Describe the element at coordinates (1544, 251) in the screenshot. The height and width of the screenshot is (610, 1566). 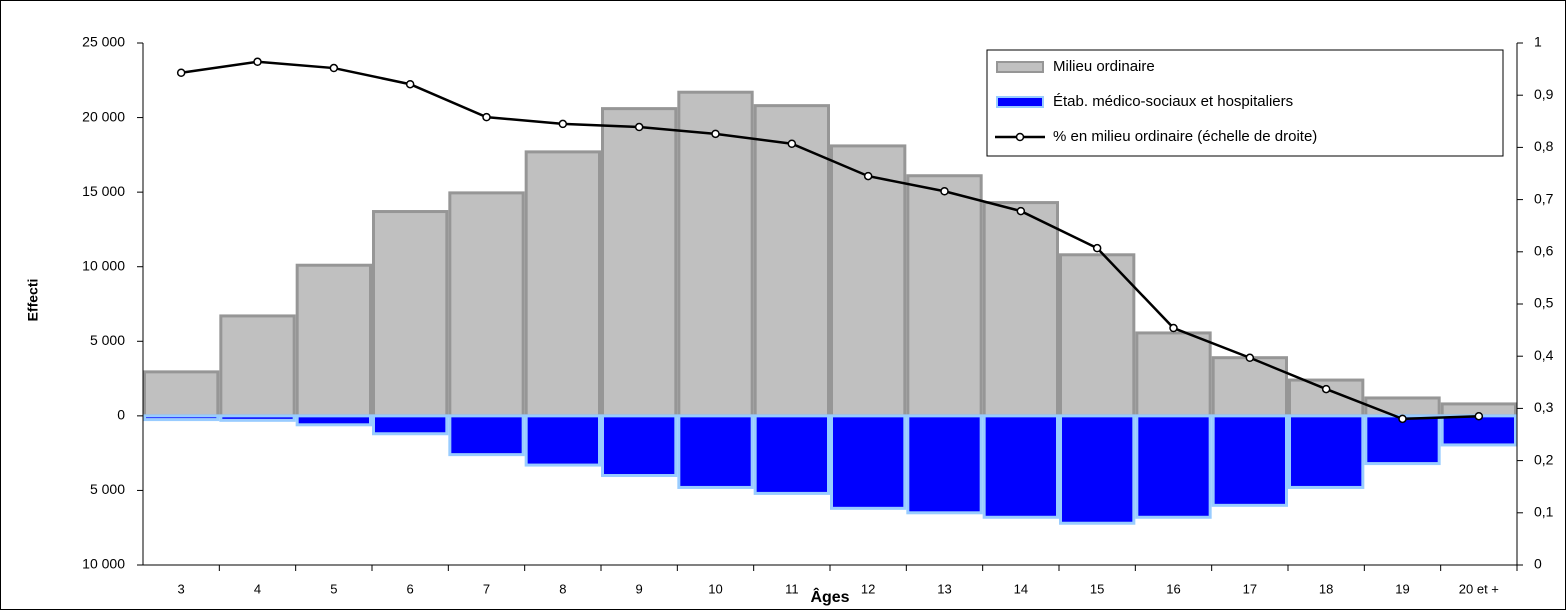
I see `y2-tick-label: 0,6` at that location.